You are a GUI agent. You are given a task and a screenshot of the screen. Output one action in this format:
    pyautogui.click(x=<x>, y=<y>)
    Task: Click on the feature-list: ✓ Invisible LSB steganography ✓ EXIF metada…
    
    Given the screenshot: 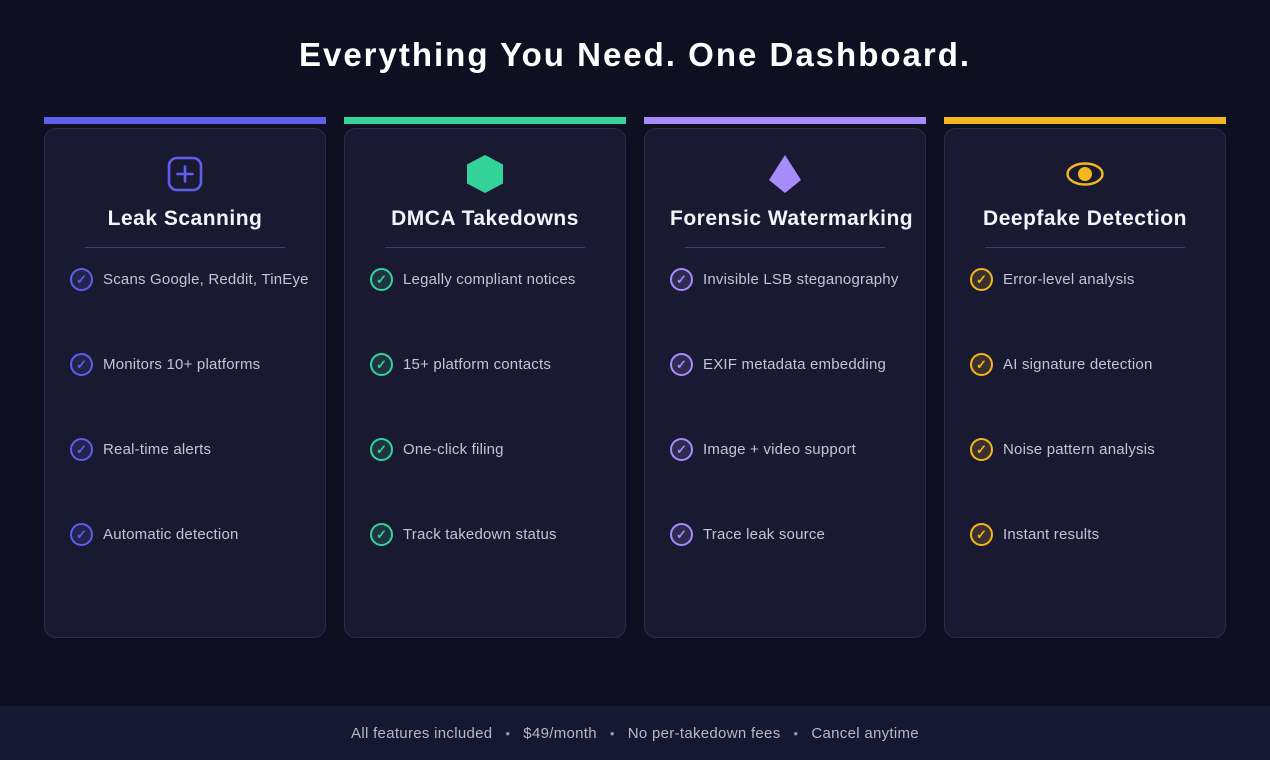 What is the action you would take?
    pyautogui.click(x=785, y=407)
    